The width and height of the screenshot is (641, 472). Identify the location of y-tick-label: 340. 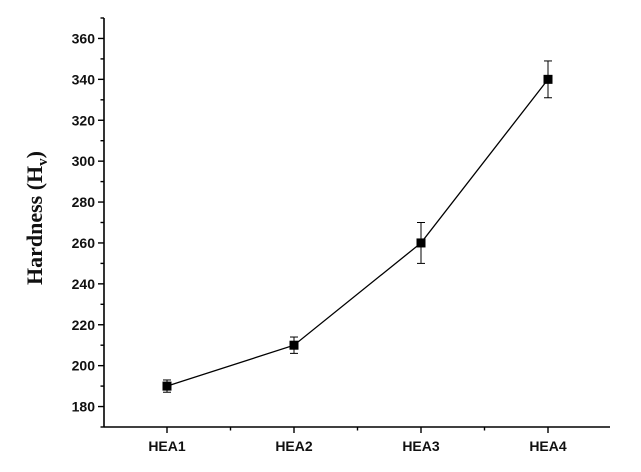
(84, 79).